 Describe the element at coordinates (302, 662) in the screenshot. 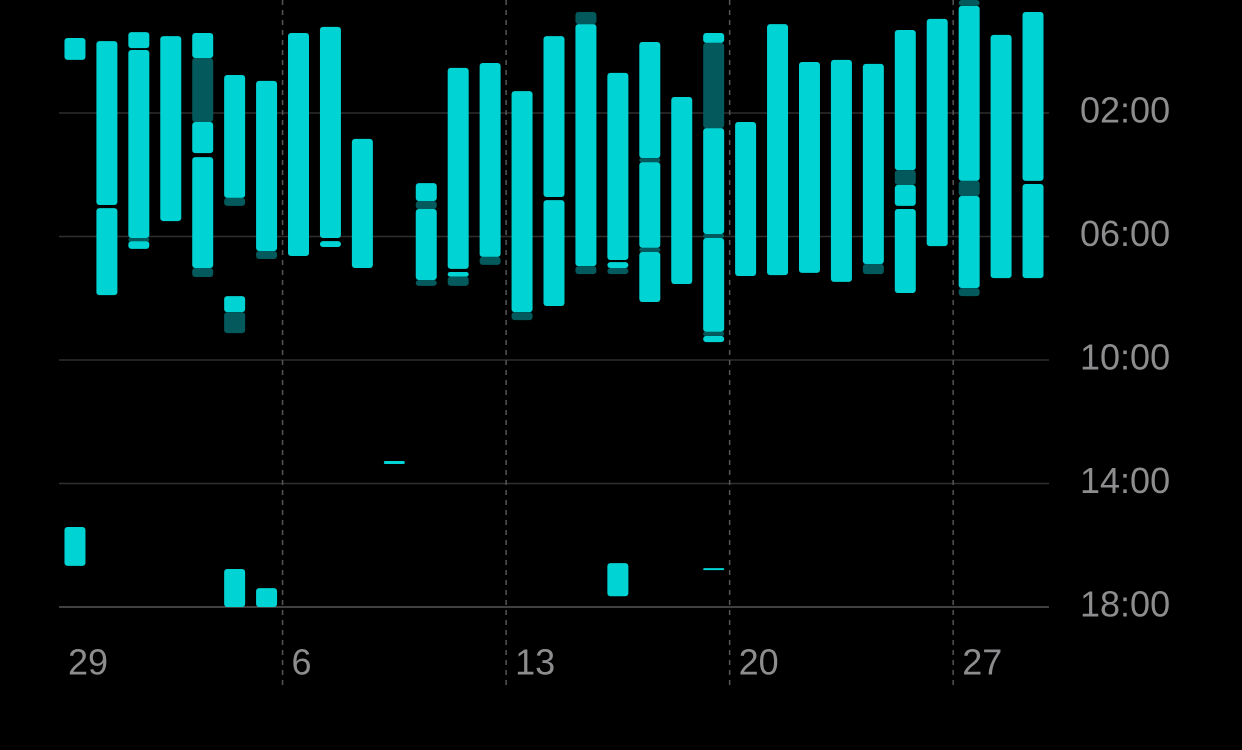

I see `x-tick-label: 6` at that location.